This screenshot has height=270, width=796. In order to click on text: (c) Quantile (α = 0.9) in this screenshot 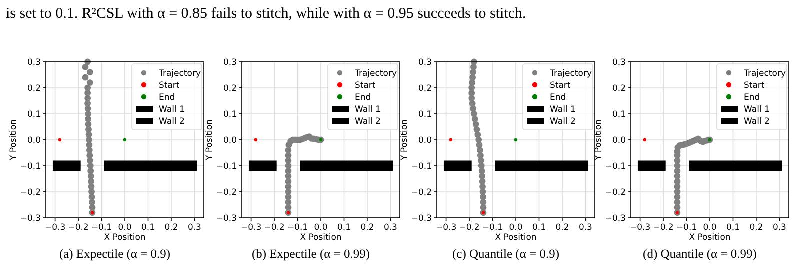, I will do `click(506, 254)`.